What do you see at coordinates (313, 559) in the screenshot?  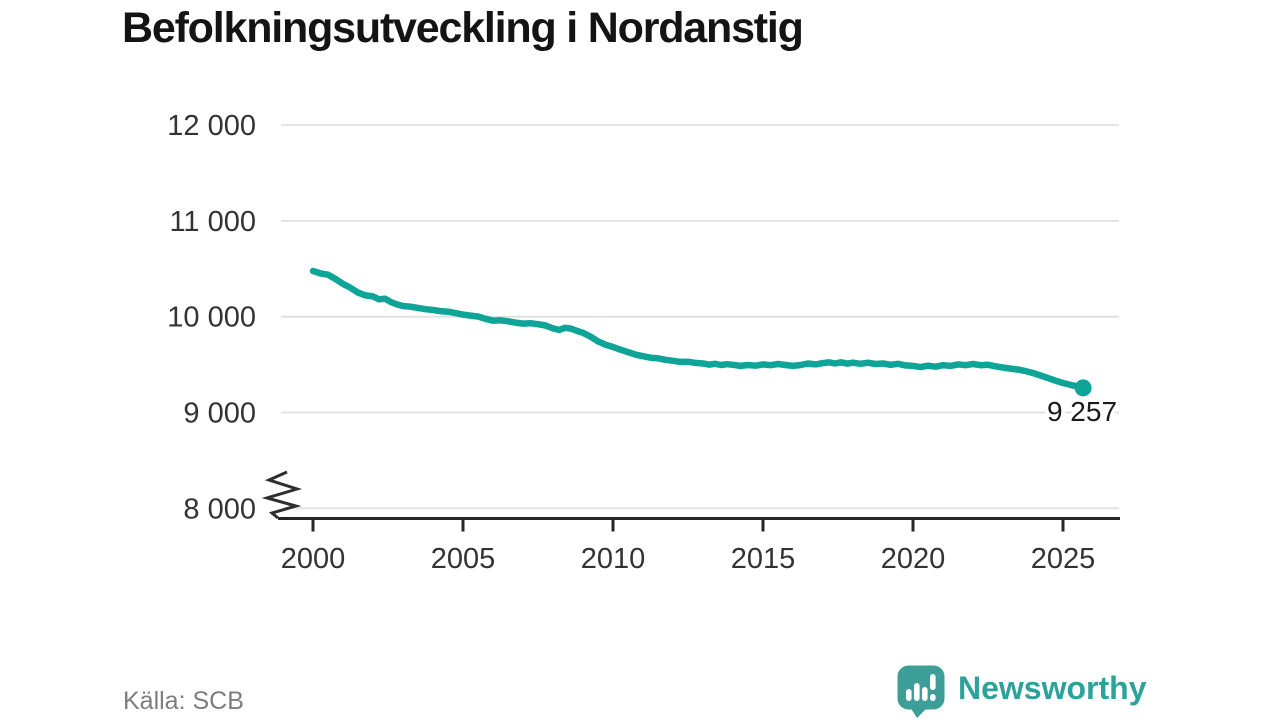 I see `x-axis-tick-label: 2000` at bounding box center [313, 559].